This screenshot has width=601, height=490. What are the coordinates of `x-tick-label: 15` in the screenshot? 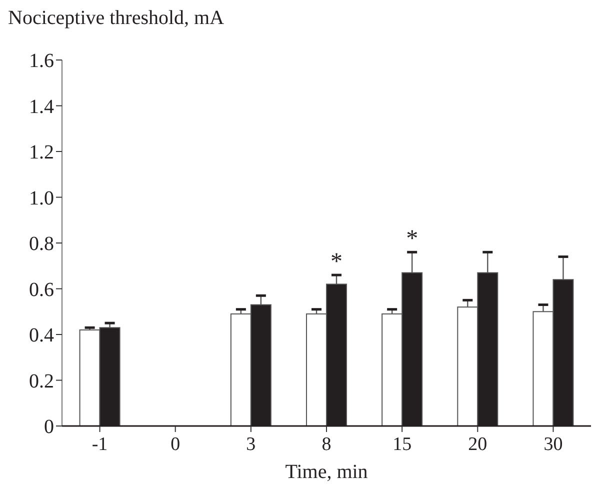 It's located at (402, 444).